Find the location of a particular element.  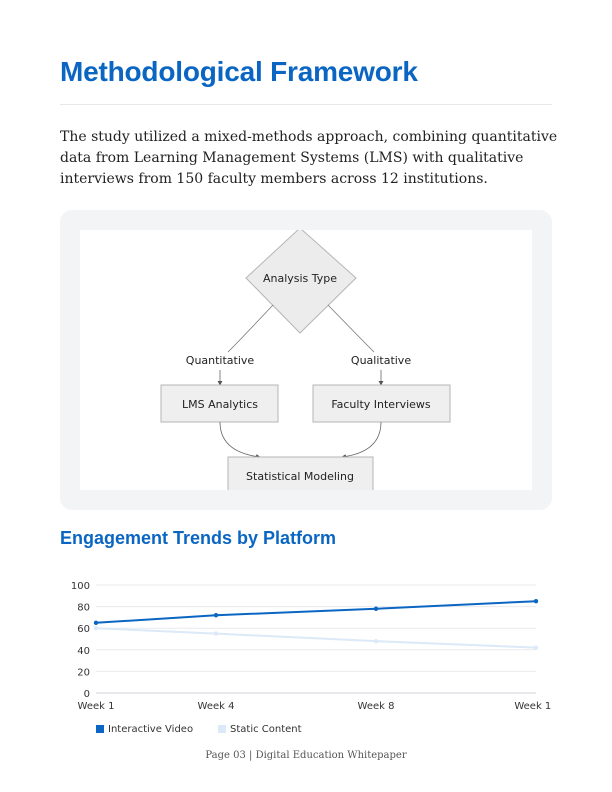

decision-label: Analysis Type is located at coordinates (300, 278).